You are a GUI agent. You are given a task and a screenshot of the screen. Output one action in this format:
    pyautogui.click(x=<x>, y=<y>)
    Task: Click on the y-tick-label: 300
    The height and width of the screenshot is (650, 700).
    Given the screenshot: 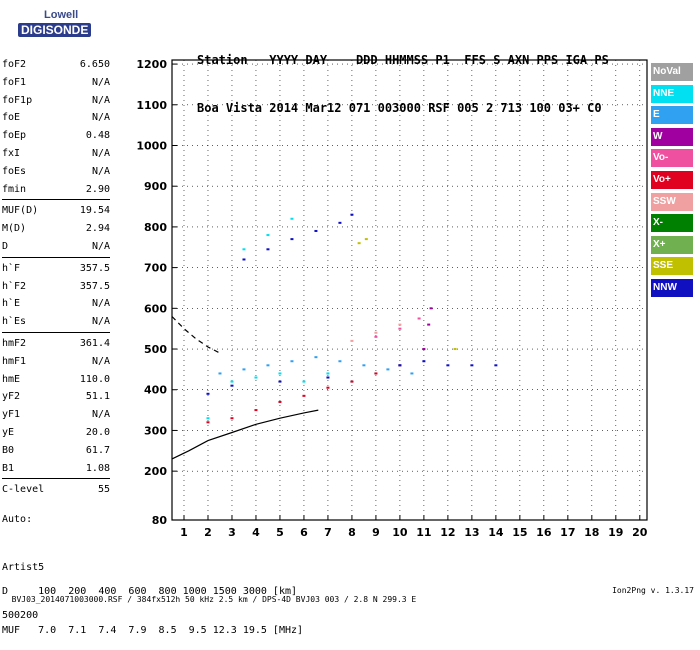 What is the action you would take?
    pyautogui.click(x=155, y=430)
    